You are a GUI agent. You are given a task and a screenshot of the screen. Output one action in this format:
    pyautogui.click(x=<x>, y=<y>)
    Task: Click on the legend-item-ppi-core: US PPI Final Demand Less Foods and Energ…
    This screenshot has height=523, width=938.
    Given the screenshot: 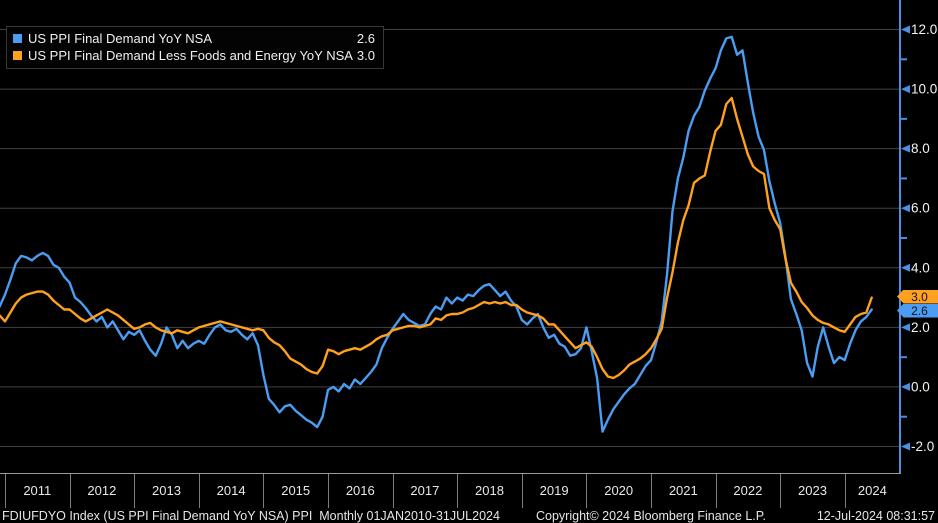 What is the action you would take?
    pyautogui.click(x=195, y=55)
    